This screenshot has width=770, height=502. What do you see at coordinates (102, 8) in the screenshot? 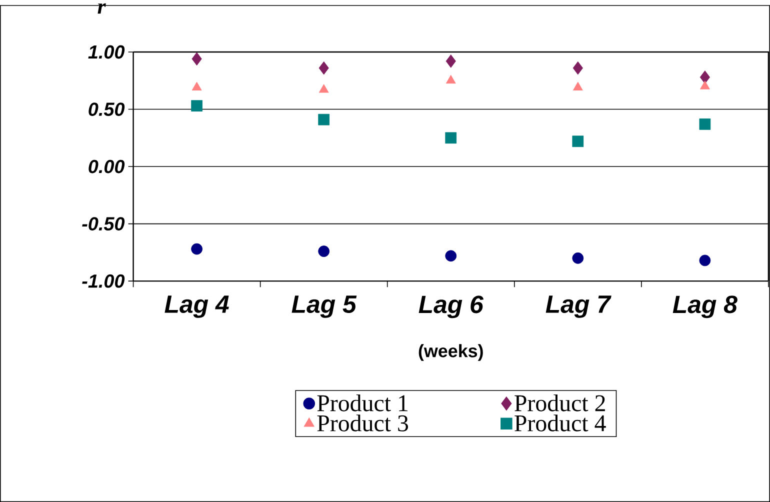
I see `y-axis-title: r` at bounding box center [102, 8].